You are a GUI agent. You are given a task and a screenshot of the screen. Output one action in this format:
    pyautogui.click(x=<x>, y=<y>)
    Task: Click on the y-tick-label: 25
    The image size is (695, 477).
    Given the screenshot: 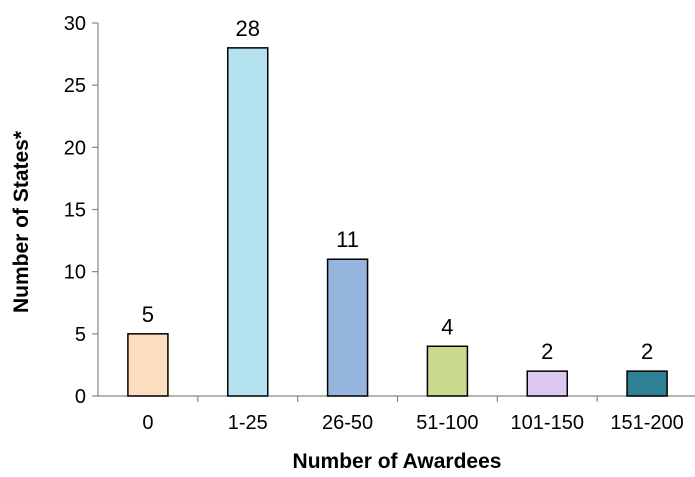 What is the action you would take?
    pyautogui.click(x=75, y=86)
    